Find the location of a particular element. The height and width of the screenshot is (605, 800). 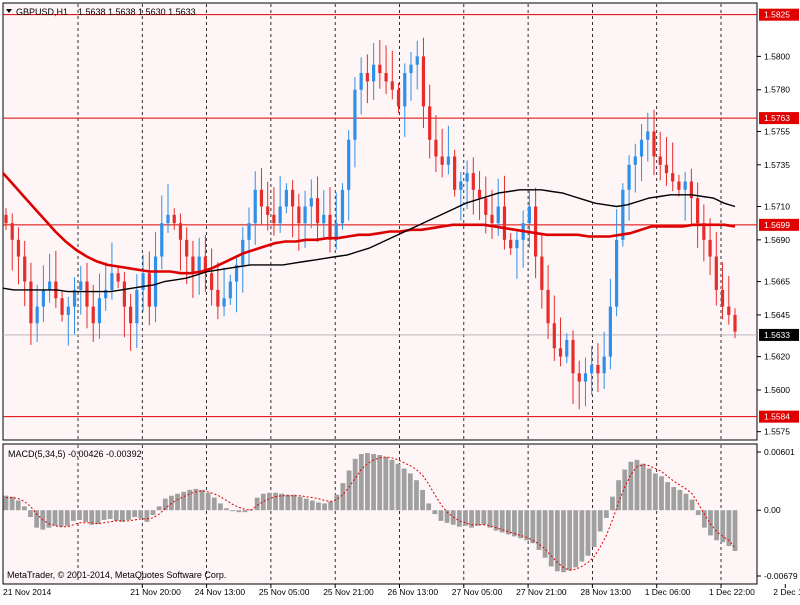

macd-tick-label: -0.00679 is located at coordinates (781, 576).